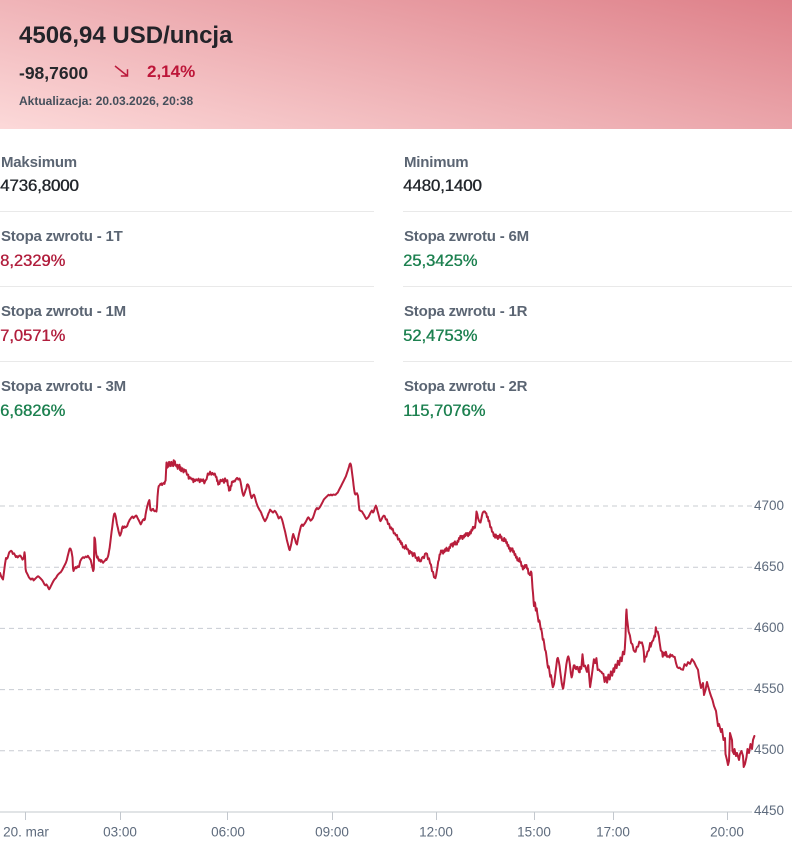  What do you see at coordinates (228, 832) in the screenshot?
I see `svg-text: 06:00` at bounding box center [228, 832].